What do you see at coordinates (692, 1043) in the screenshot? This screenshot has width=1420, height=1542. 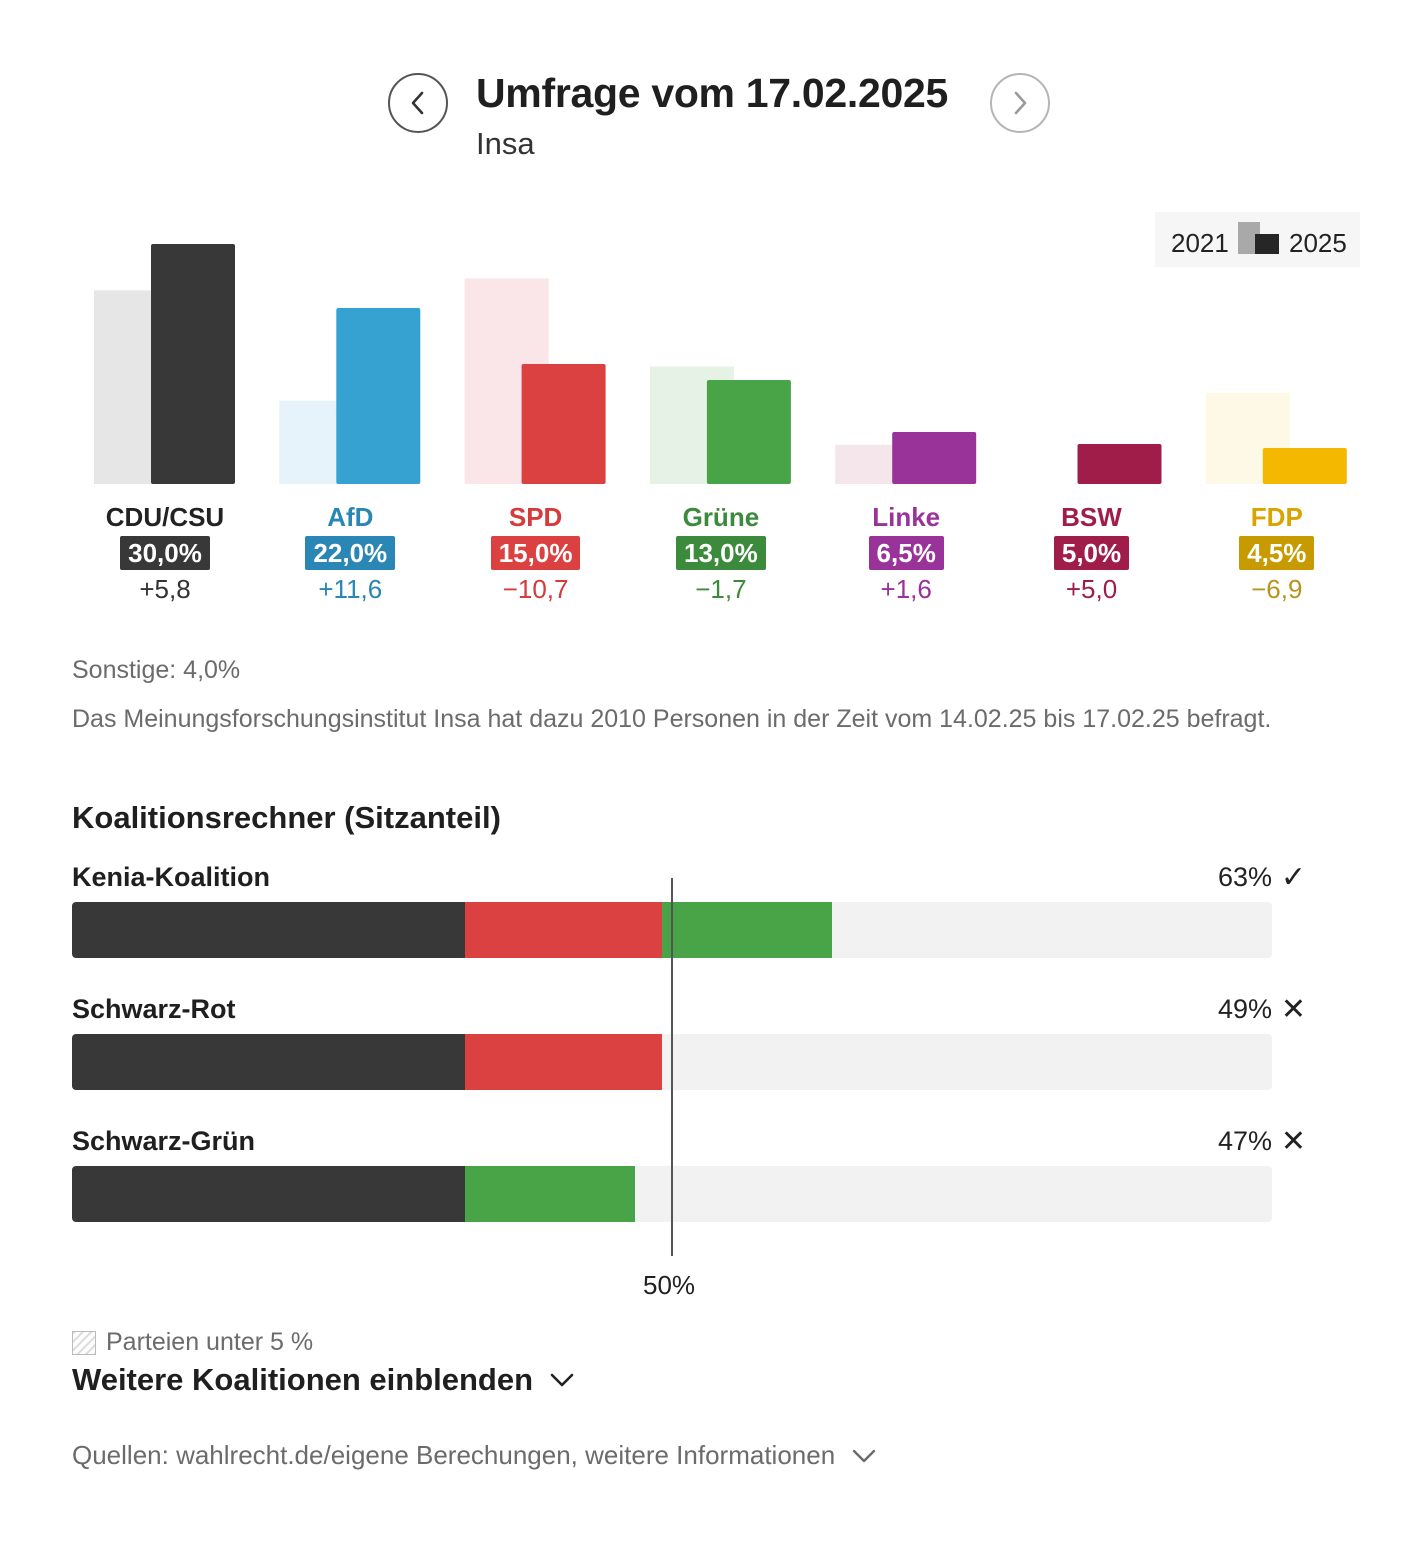 I see `coalition-row: Schwarz-Rot 49% ✕` at bounding box center [692, 1043].